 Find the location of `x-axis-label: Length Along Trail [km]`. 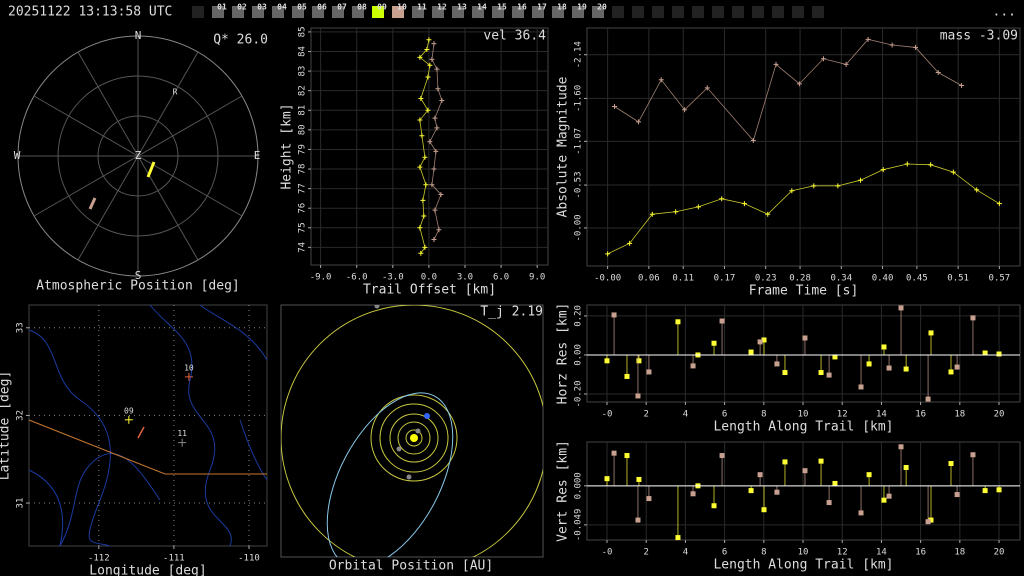

x-axis-label: Length Along Trail [km] is located at coordinates (803, 427).